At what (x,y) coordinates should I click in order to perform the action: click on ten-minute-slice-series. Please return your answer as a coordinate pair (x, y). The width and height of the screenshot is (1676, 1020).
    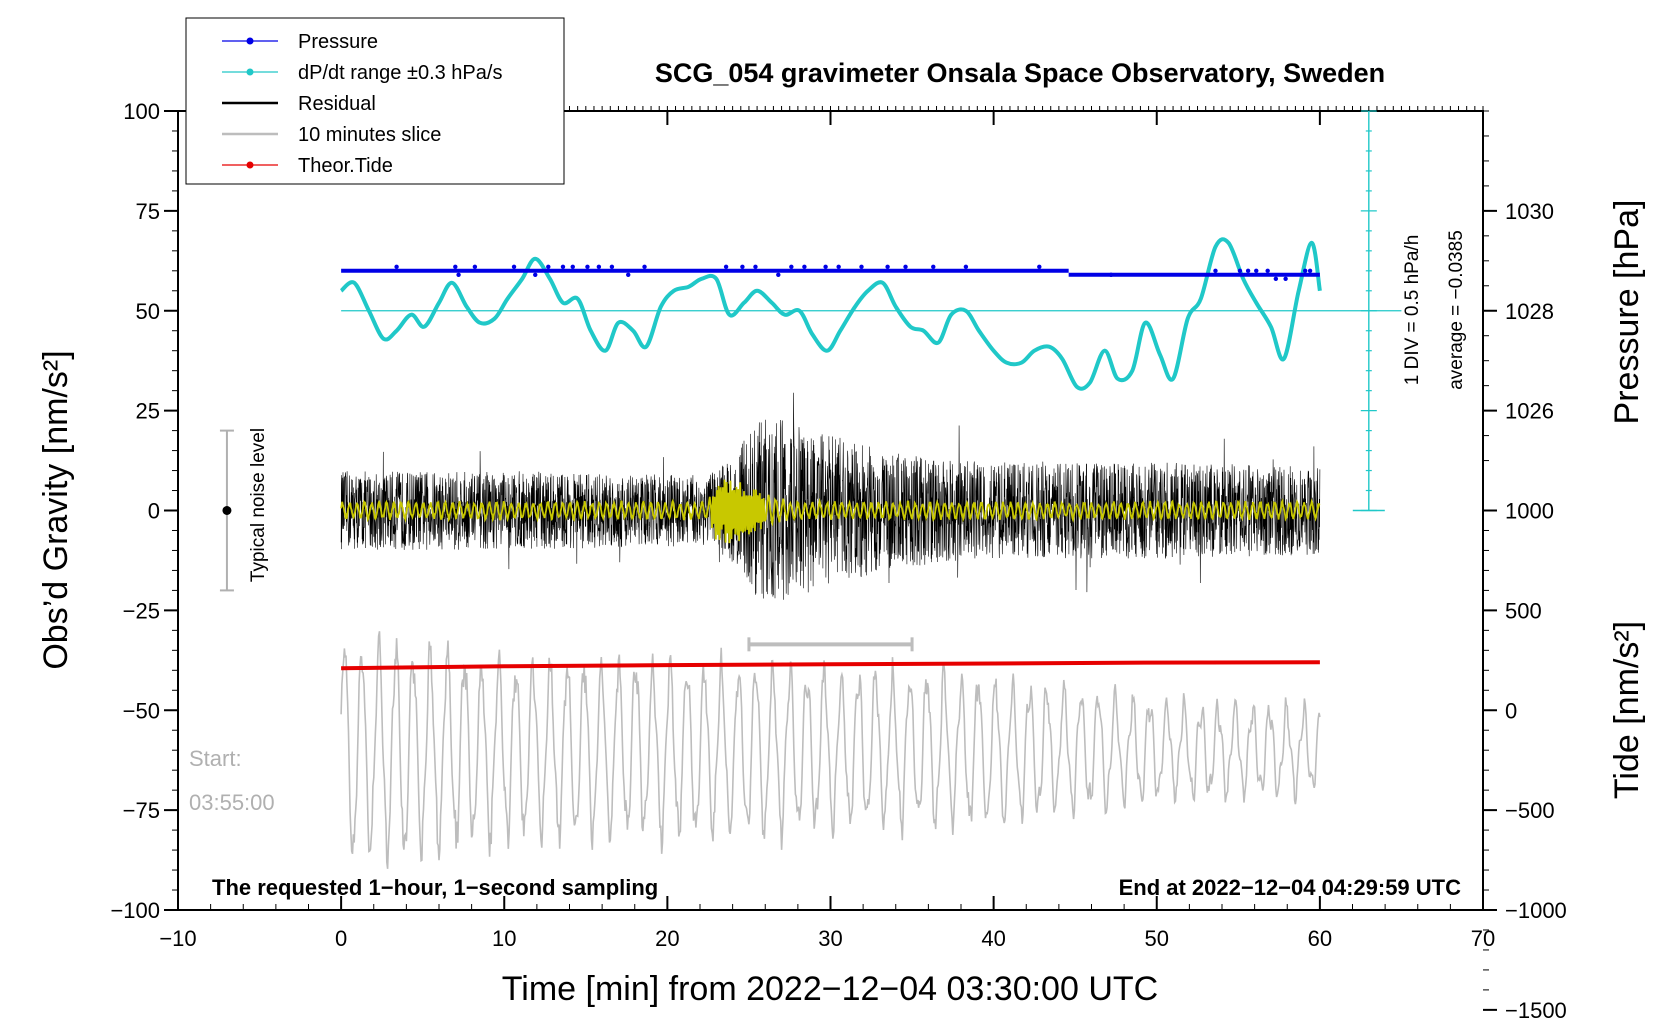
    Looking at the image, I should click on (830, 750).